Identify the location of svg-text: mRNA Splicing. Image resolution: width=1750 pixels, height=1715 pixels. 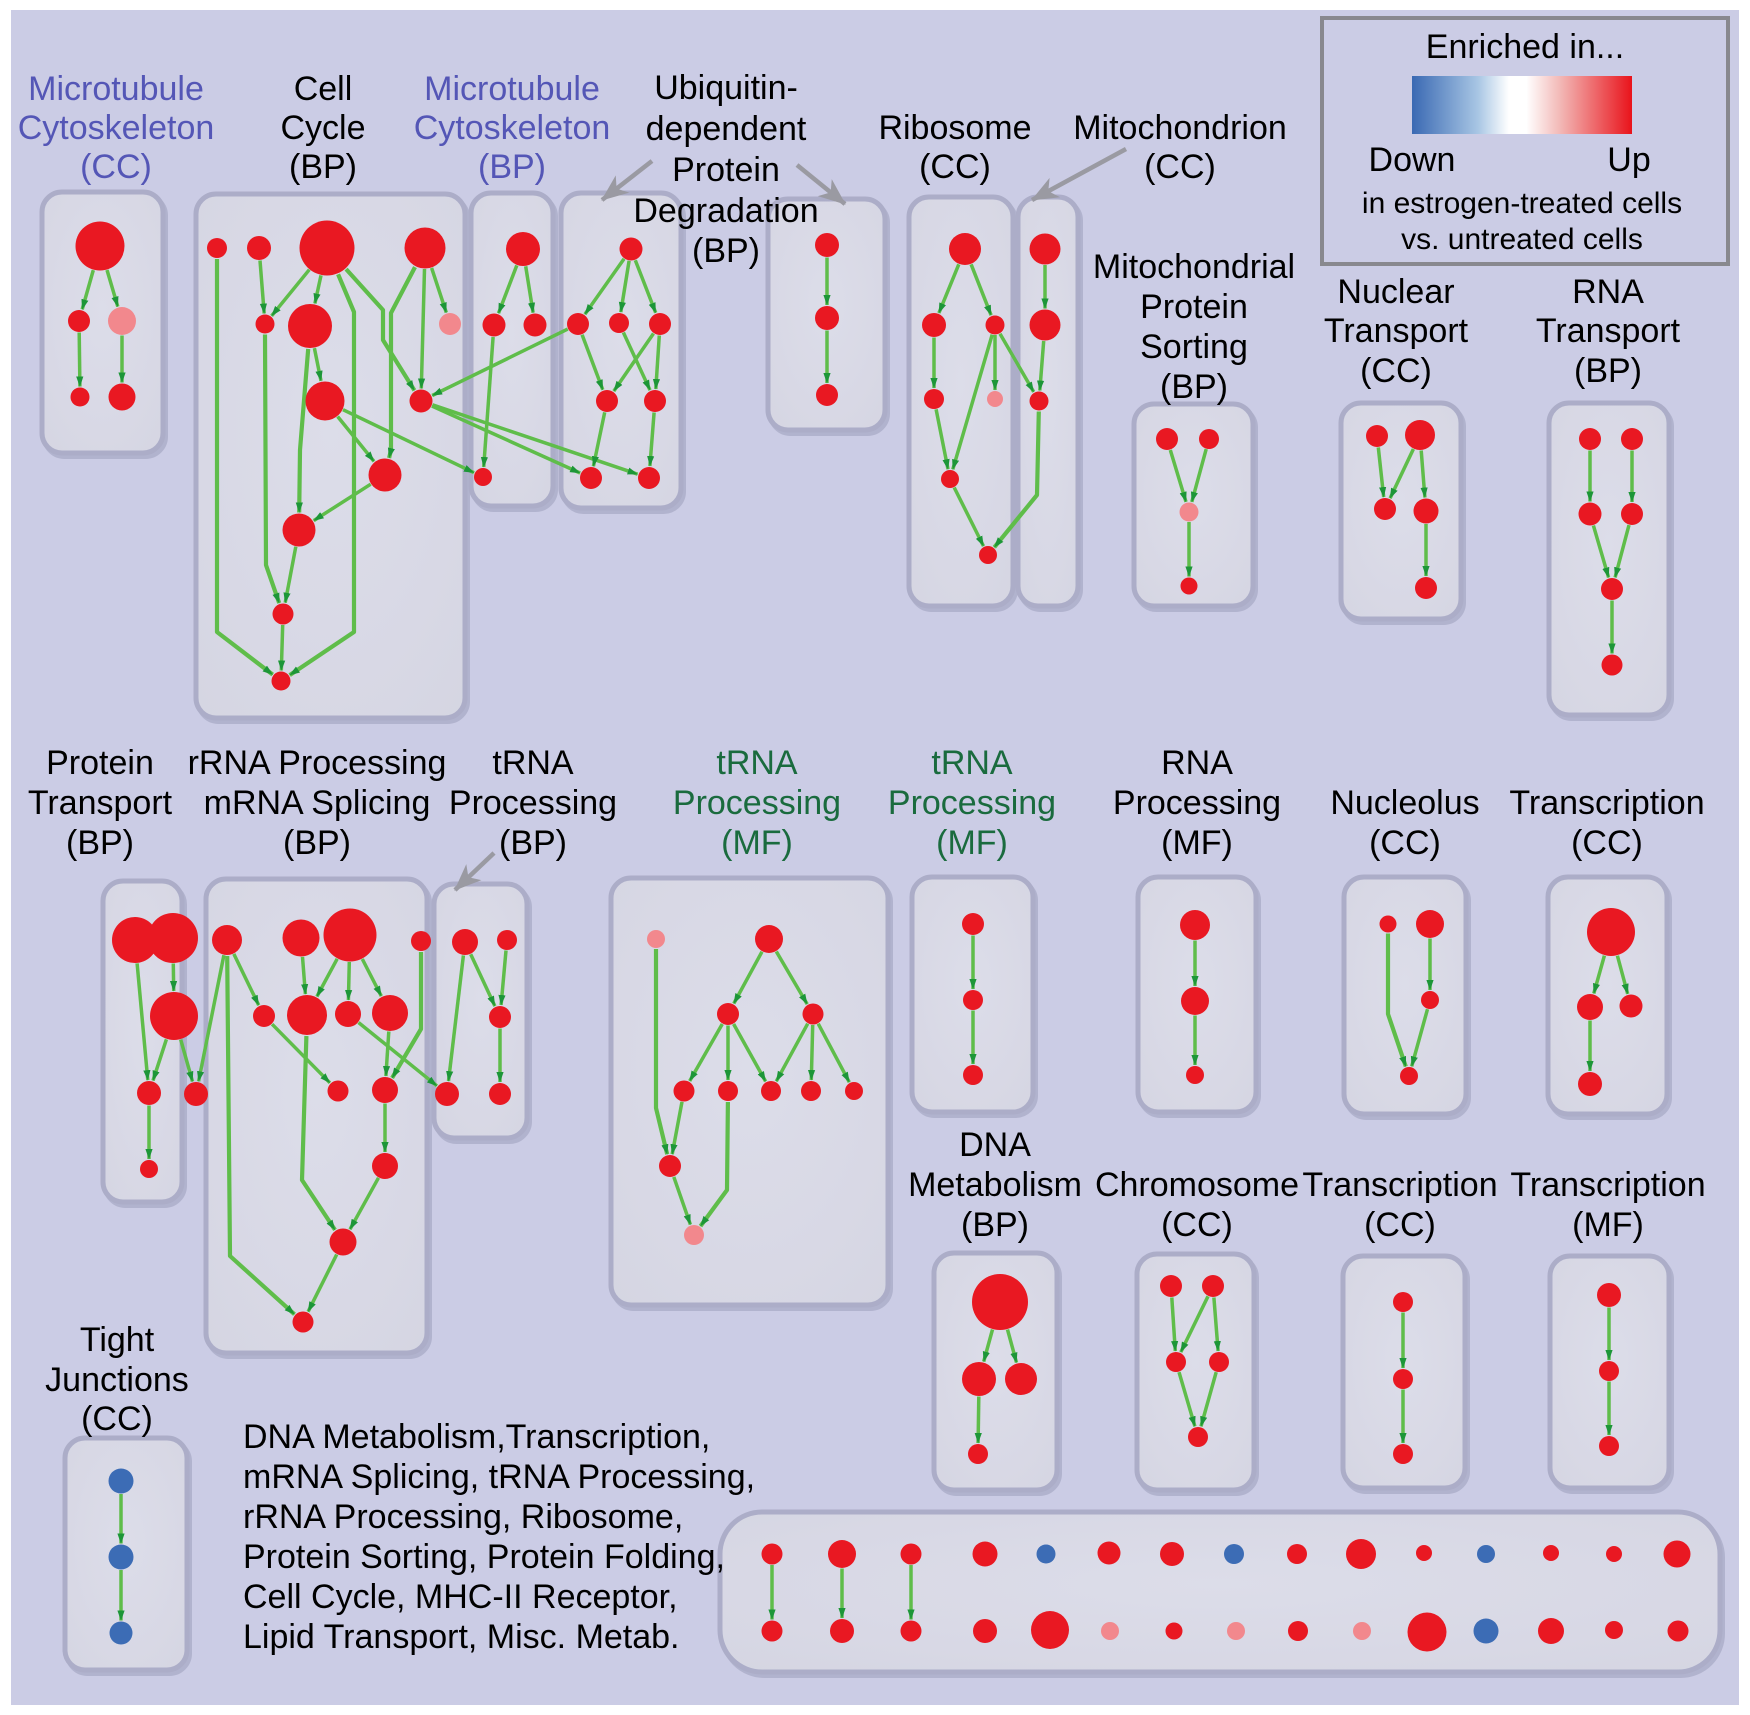
(317, 803).